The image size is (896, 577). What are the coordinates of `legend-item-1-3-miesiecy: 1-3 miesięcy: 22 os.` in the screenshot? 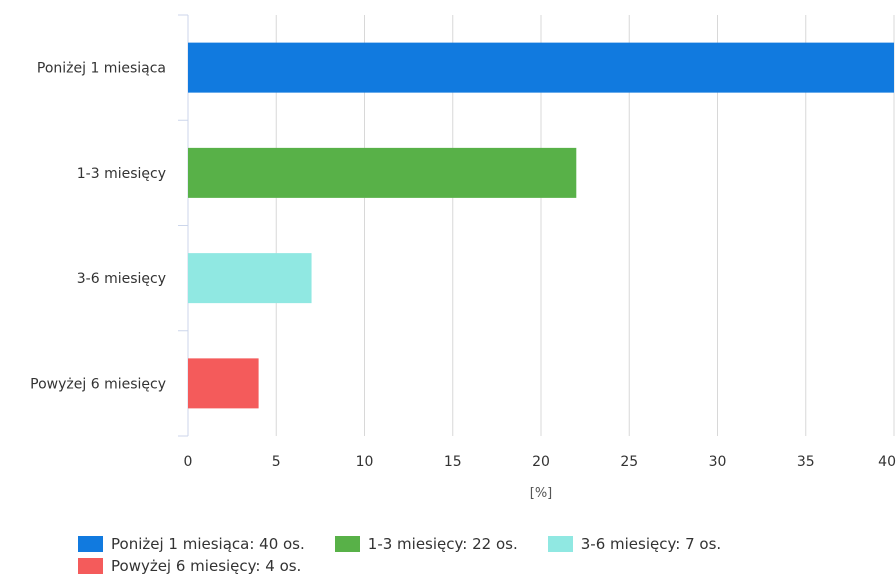 It's located at (426, 544).